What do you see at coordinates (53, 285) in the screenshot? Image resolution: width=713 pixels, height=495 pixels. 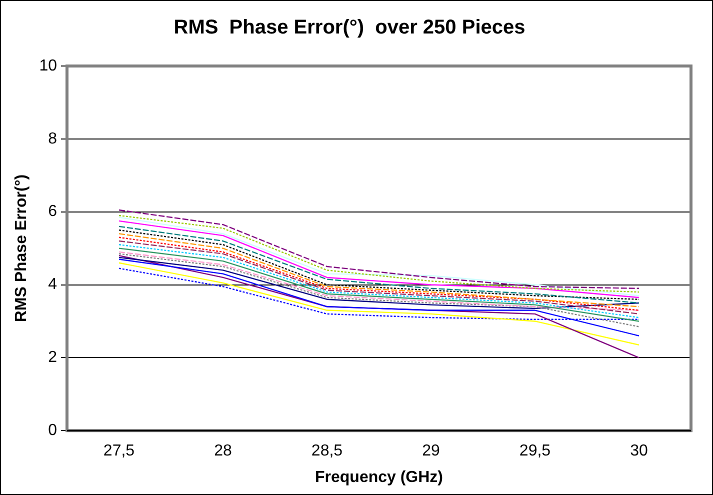 I see `y-tick-label: 4` at bounding box center [53, 285].